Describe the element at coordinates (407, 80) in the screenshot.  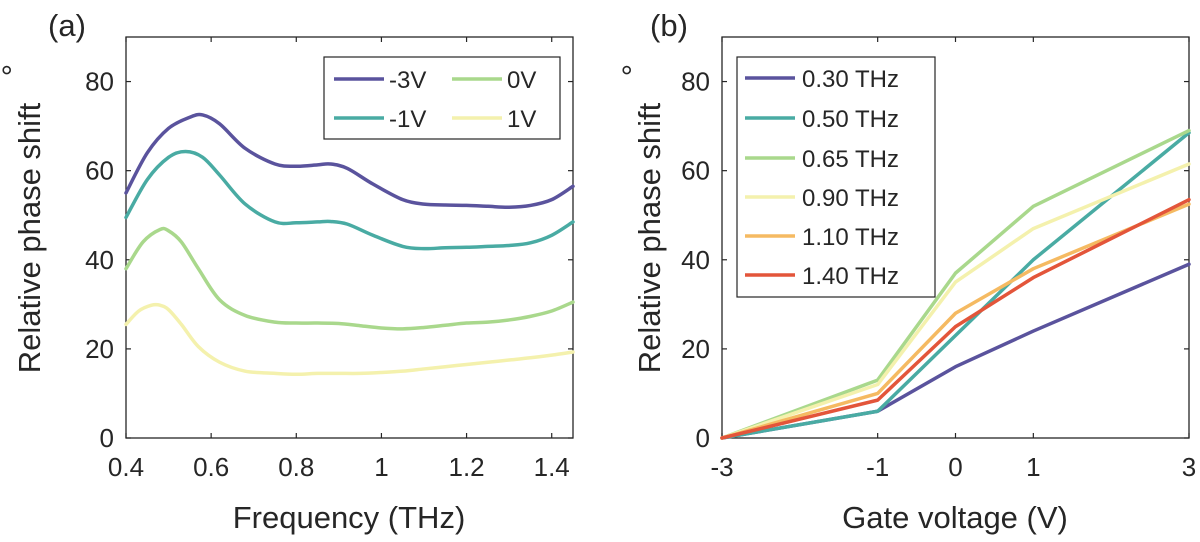
I see `legend-a-label-0: -3V` at that location.